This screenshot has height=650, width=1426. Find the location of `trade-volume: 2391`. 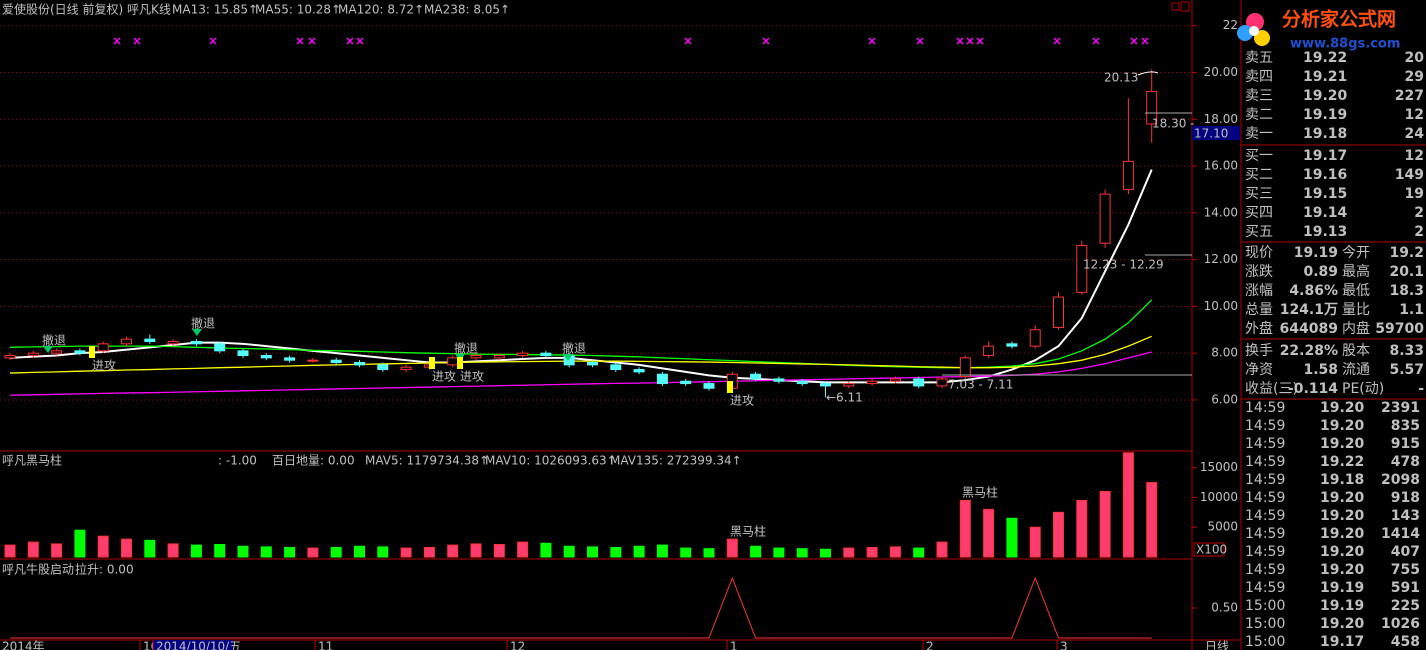

trade-volume: 2391 is located at coordinates (1400, 408).